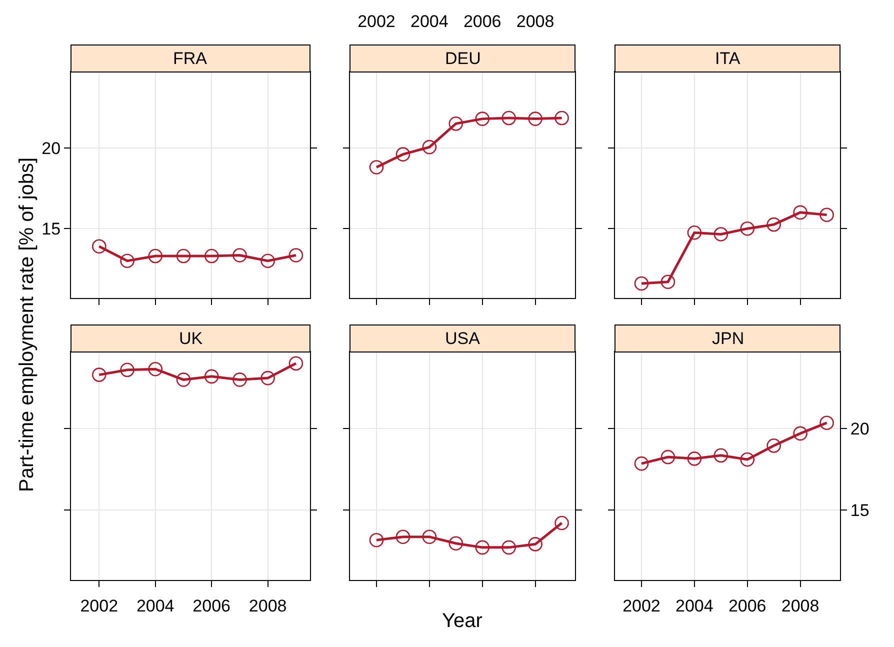 This screenshot has width=894, height=647. Describe the element at coordinates (190, 58) in the screenshot. I see `chart-title: FRA` at that location.